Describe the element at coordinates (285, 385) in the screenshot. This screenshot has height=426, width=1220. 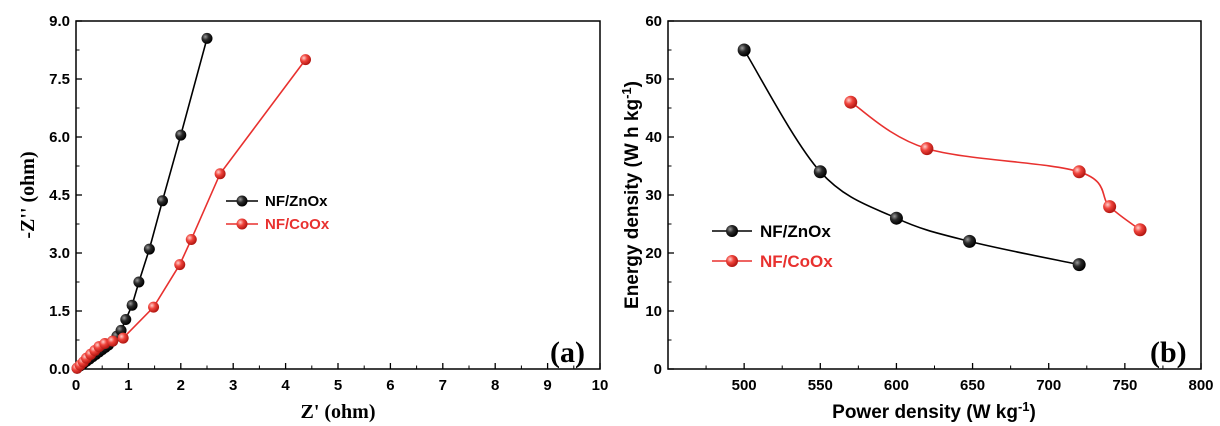
I see `x-tick-label: 4` at that location.